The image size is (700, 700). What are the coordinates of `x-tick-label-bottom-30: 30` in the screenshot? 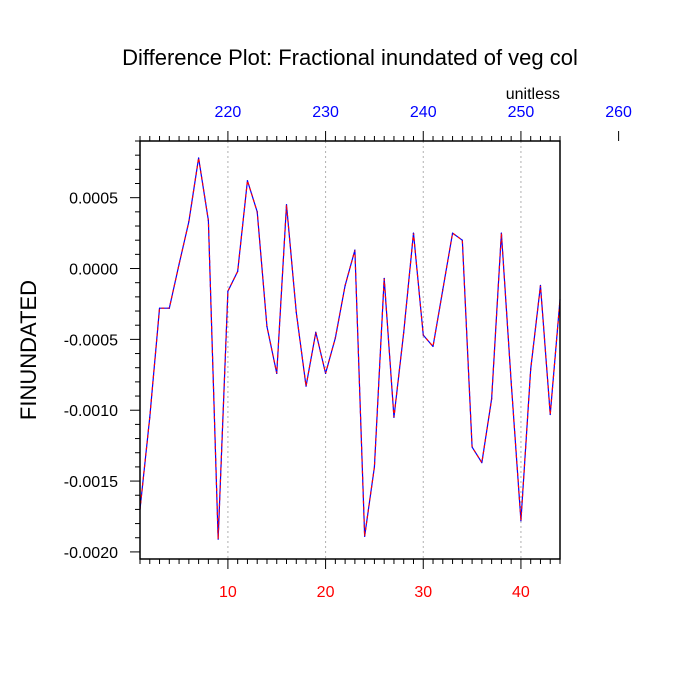 It's located at (423, 592).